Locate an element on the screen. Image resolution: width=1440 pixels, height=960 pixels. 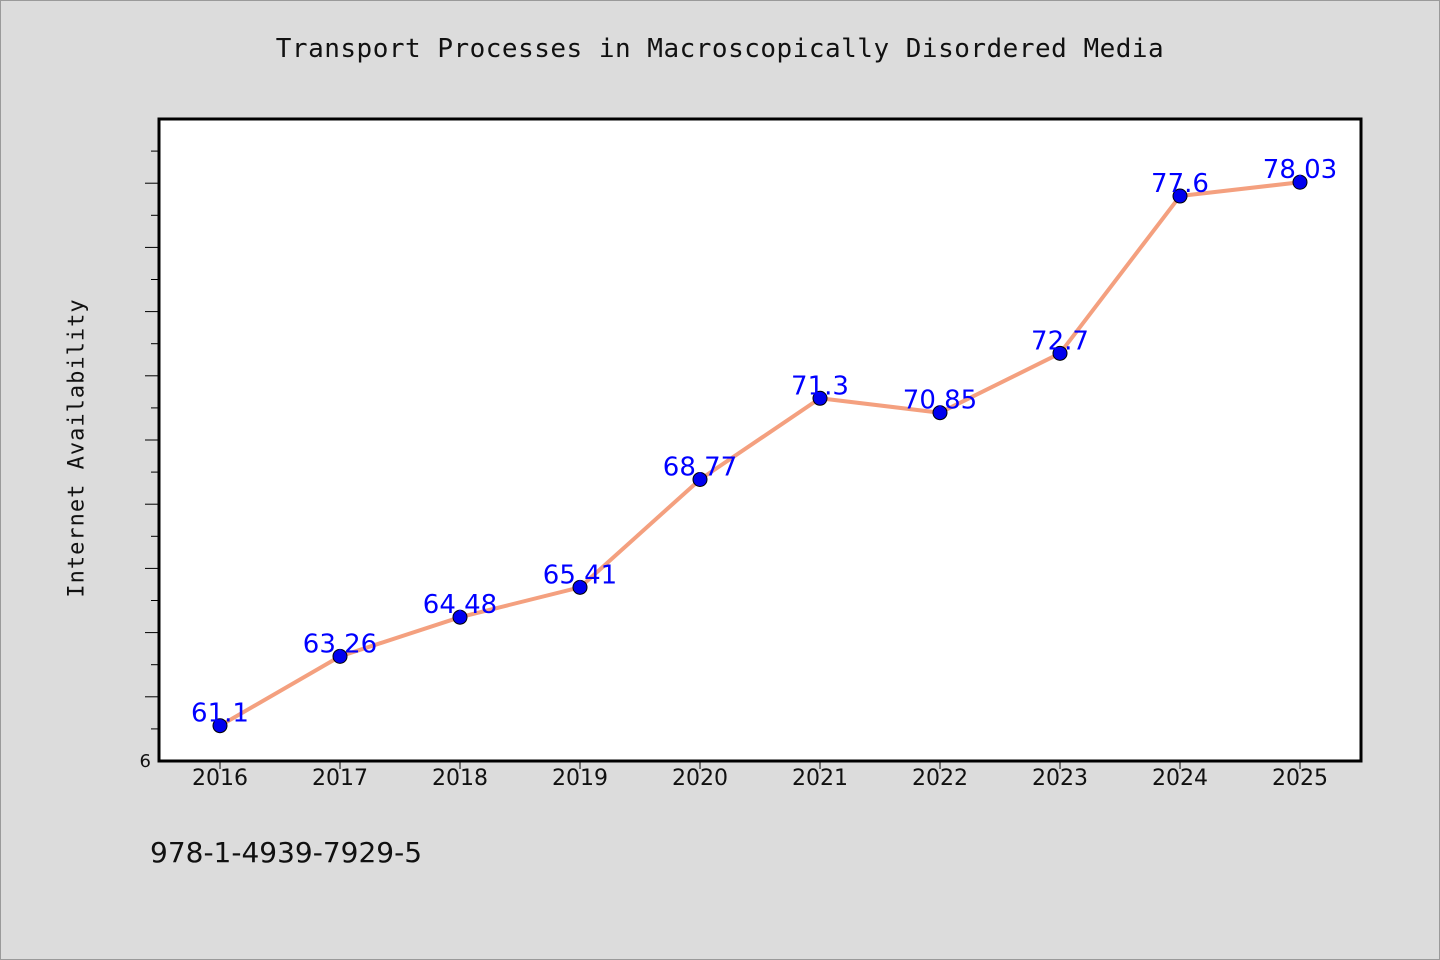
x-tick-label: 2024 is located at coordinates (1180, 778).